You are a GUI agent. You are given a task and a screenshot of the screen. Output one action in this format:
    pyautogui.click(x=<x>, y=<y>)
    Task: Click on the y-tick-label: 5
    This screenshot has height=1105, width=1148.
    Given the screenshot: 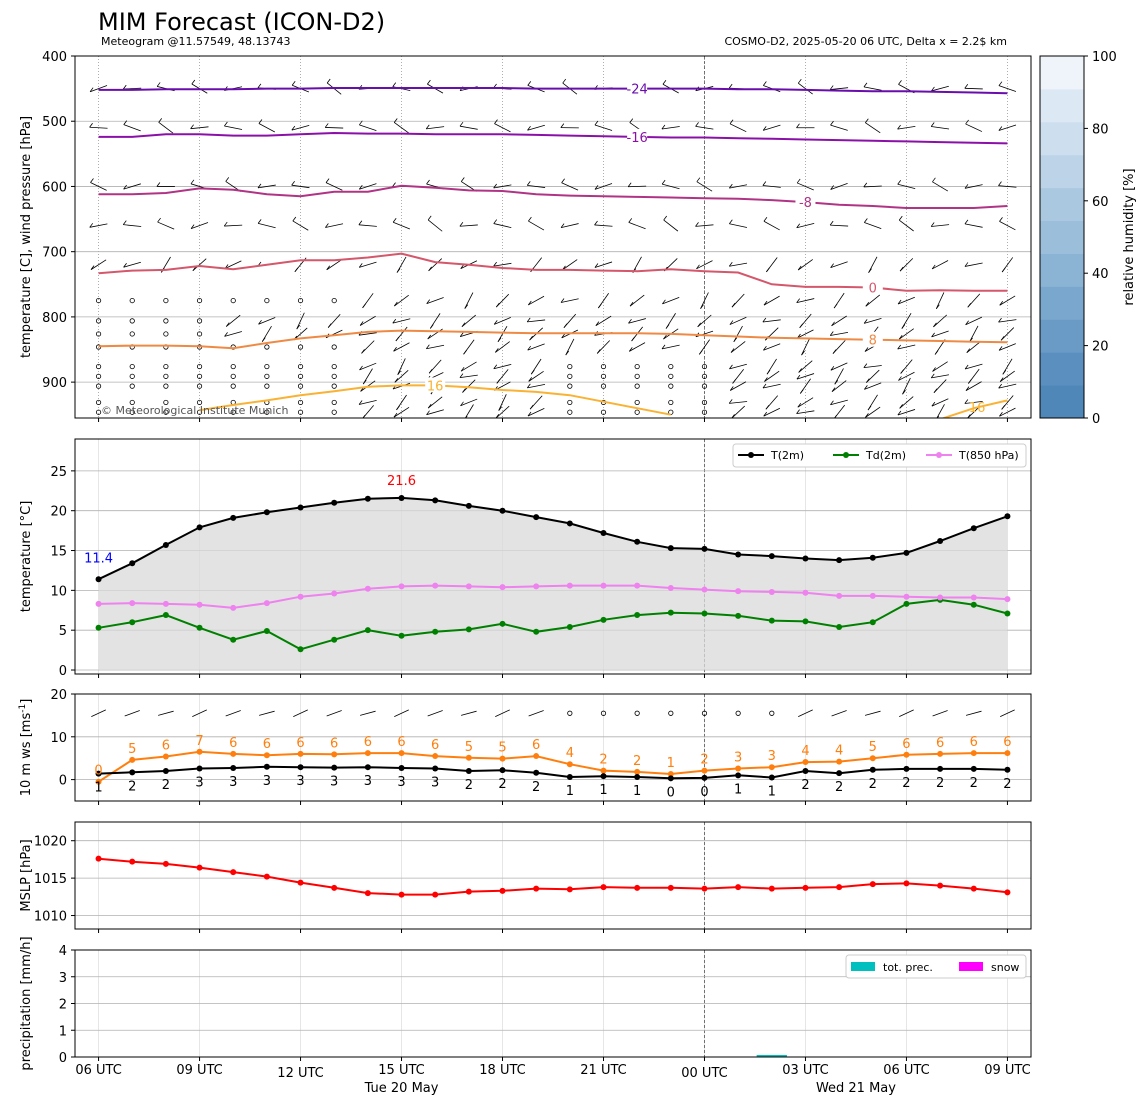 What is the action you would take?
    pyautogui.click(x=63, y=631)
    